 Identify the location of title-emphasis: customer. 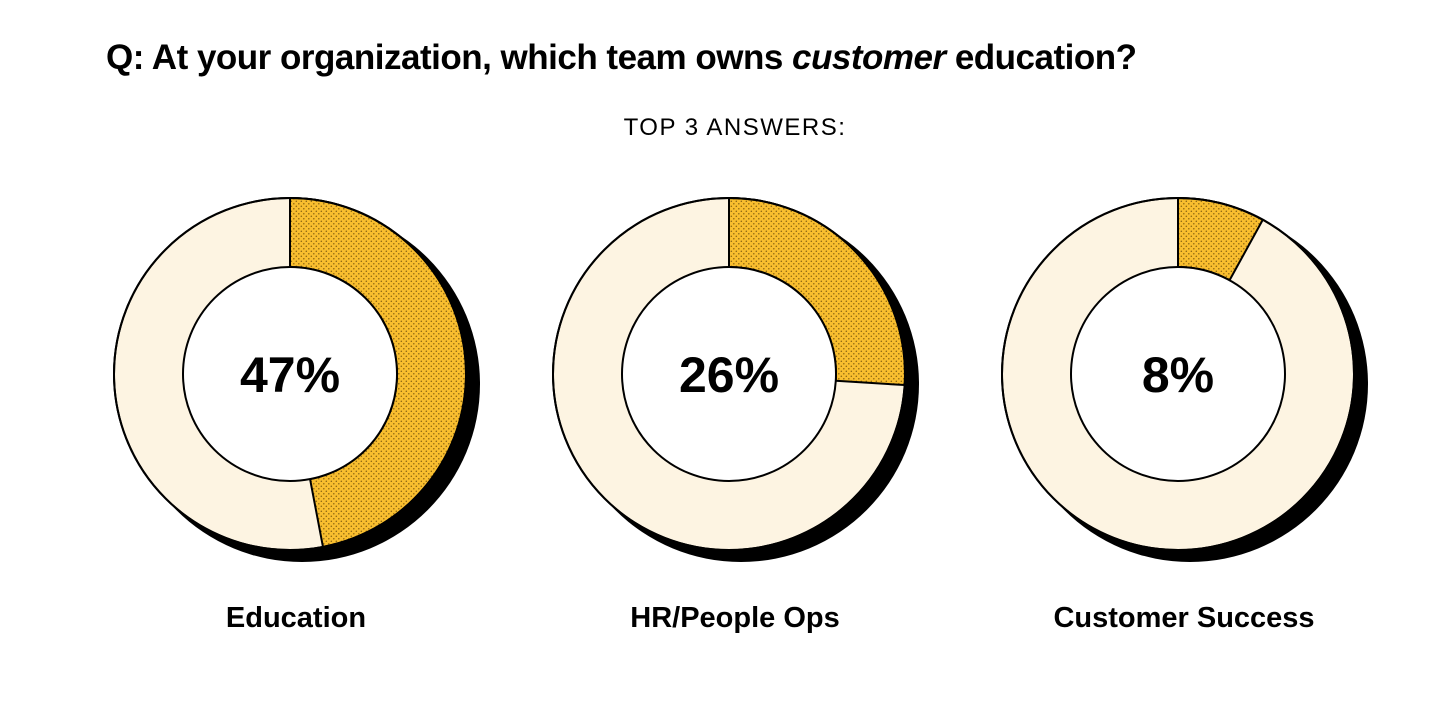
(869, 57).